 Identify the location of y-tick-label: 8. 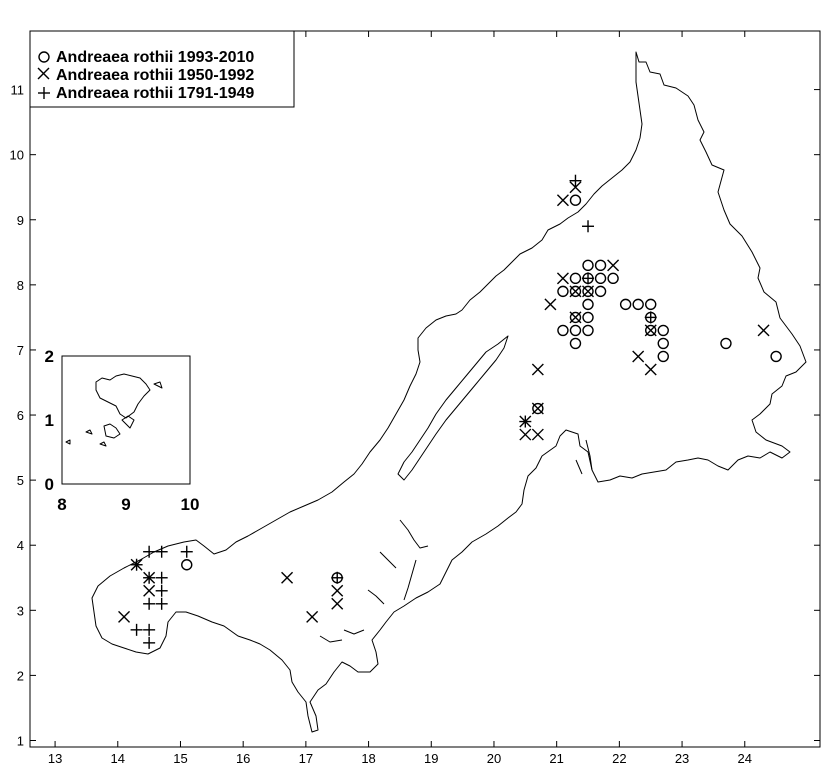
(20, 285).